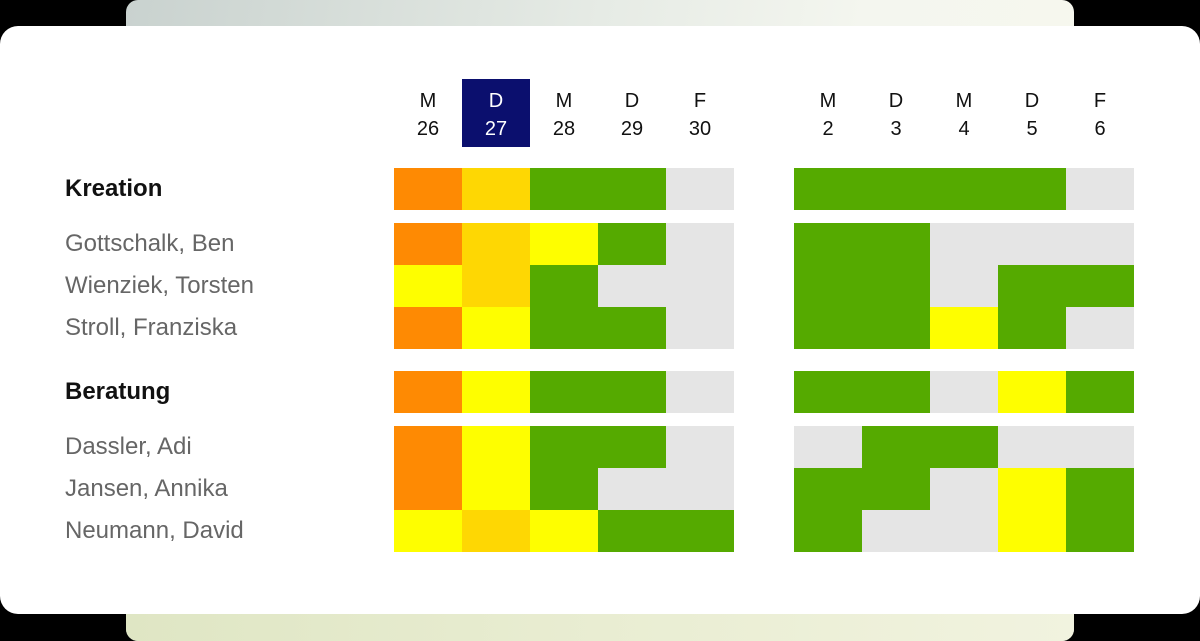 The image size is (1200, 641). I want to click on person-label: Neumann, David, so click(154, 530).